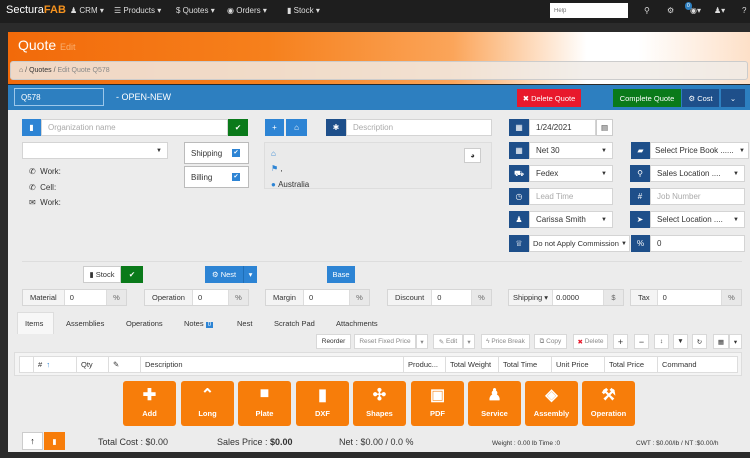 The width and height of the screenshot is (750, 458). Describe the element at coordinates (250, 274) in the screenshot. I see `nest-dropdown-button: ▾` at that location.